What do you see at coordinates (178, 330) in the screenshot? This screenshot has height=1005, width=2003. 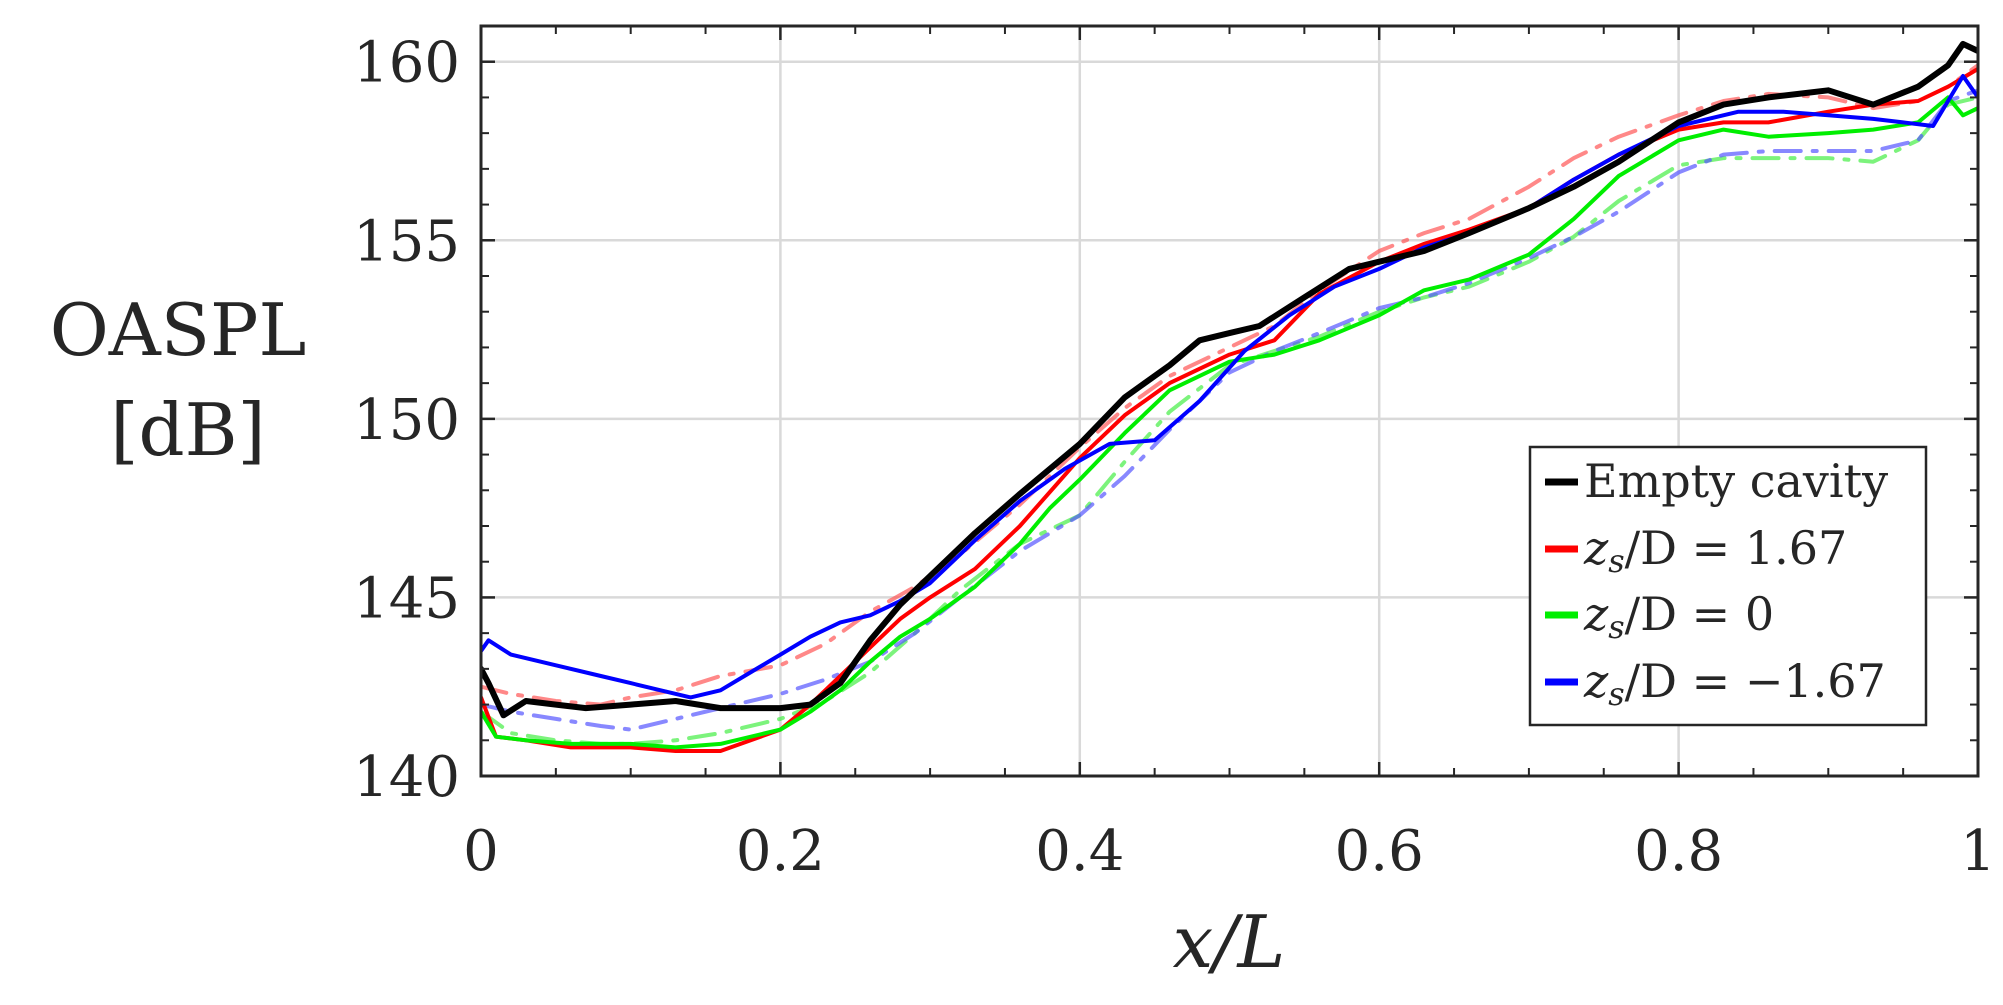 I see `y-axis-label-line1: OASPL` at bounding box center [178, 330].